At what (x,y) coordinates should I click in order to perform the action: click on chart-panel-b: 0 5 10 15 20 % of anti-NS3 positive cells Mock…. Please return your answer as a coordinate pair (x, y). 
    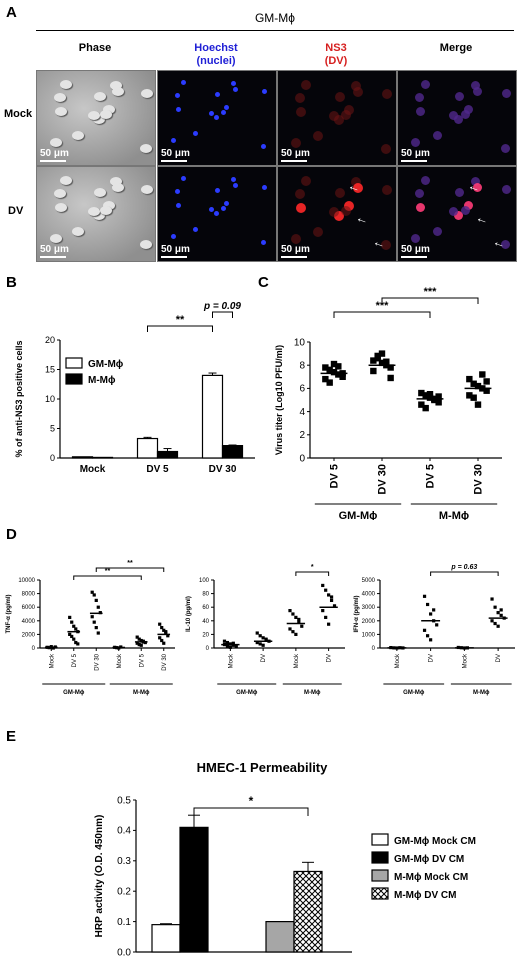
    Looking at the image, I should click on (134, 388).